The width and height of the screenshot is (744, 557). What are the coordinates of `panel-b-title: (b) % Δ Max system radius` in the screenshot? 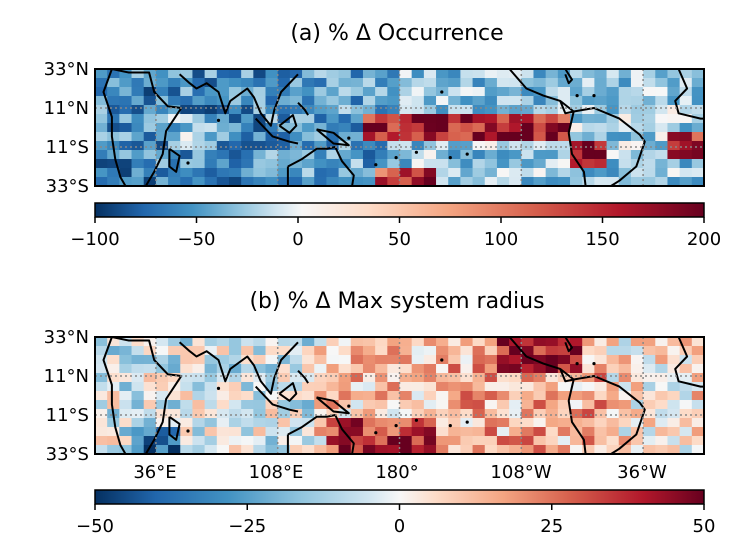 It's located at (396, 301).